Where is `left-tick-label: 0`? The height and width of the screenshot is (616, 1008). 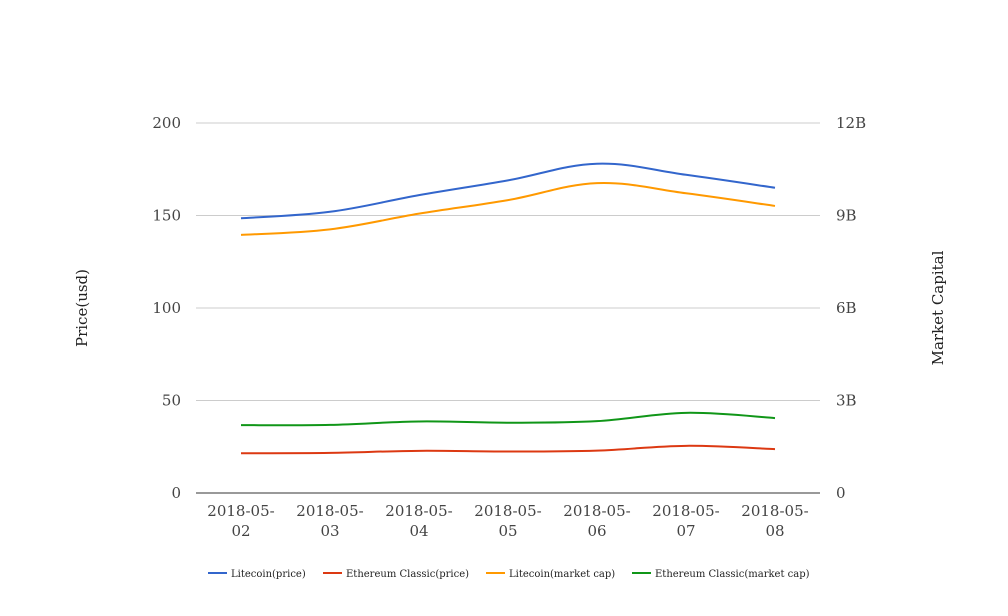
left-tick-label: 0 is located at coordinates (176, 493).